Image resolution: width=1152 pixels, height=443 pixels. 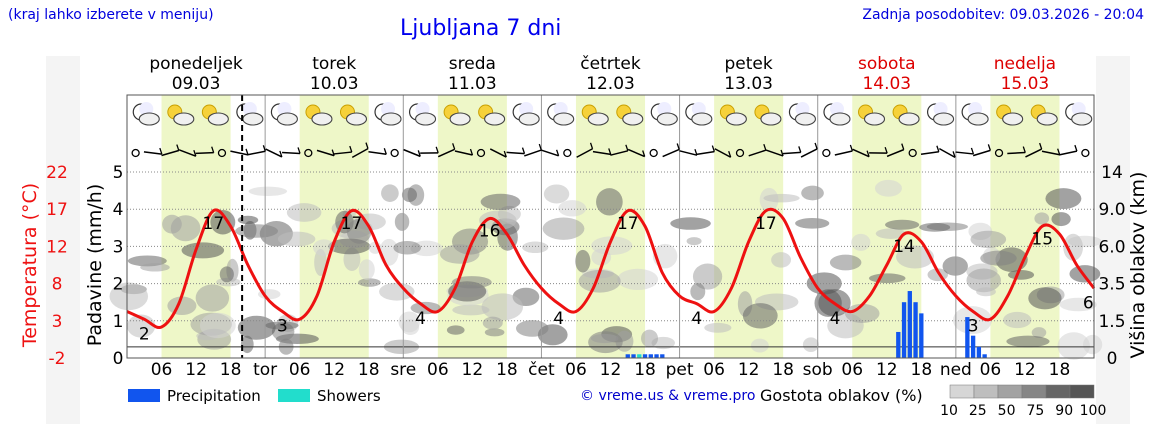 What do you see at coordinates (806, 324) in the screenshot?
I see `precipitation-bars` at bounding box center [806, 324].